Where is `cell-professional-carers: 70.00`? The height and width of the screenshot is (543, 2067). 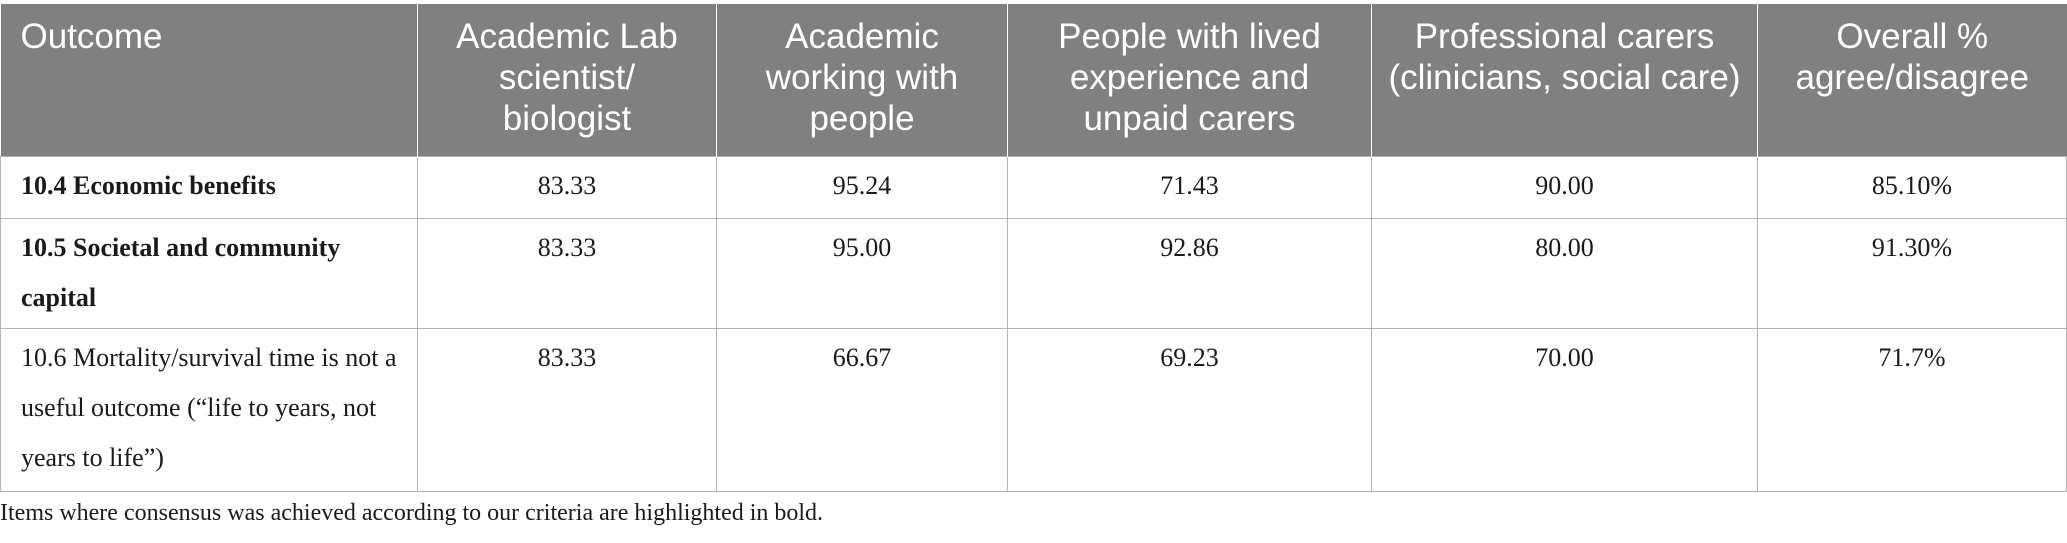
cell-professional-carers: 70.00 is located at coordinates (1564, 409).